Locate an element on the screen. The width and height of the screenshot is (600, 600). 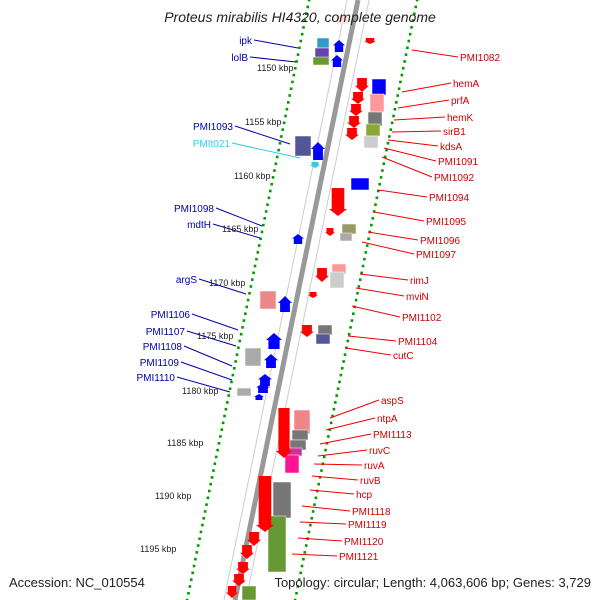
gene-label: PMI1119 is located at coordinates (367, 525).